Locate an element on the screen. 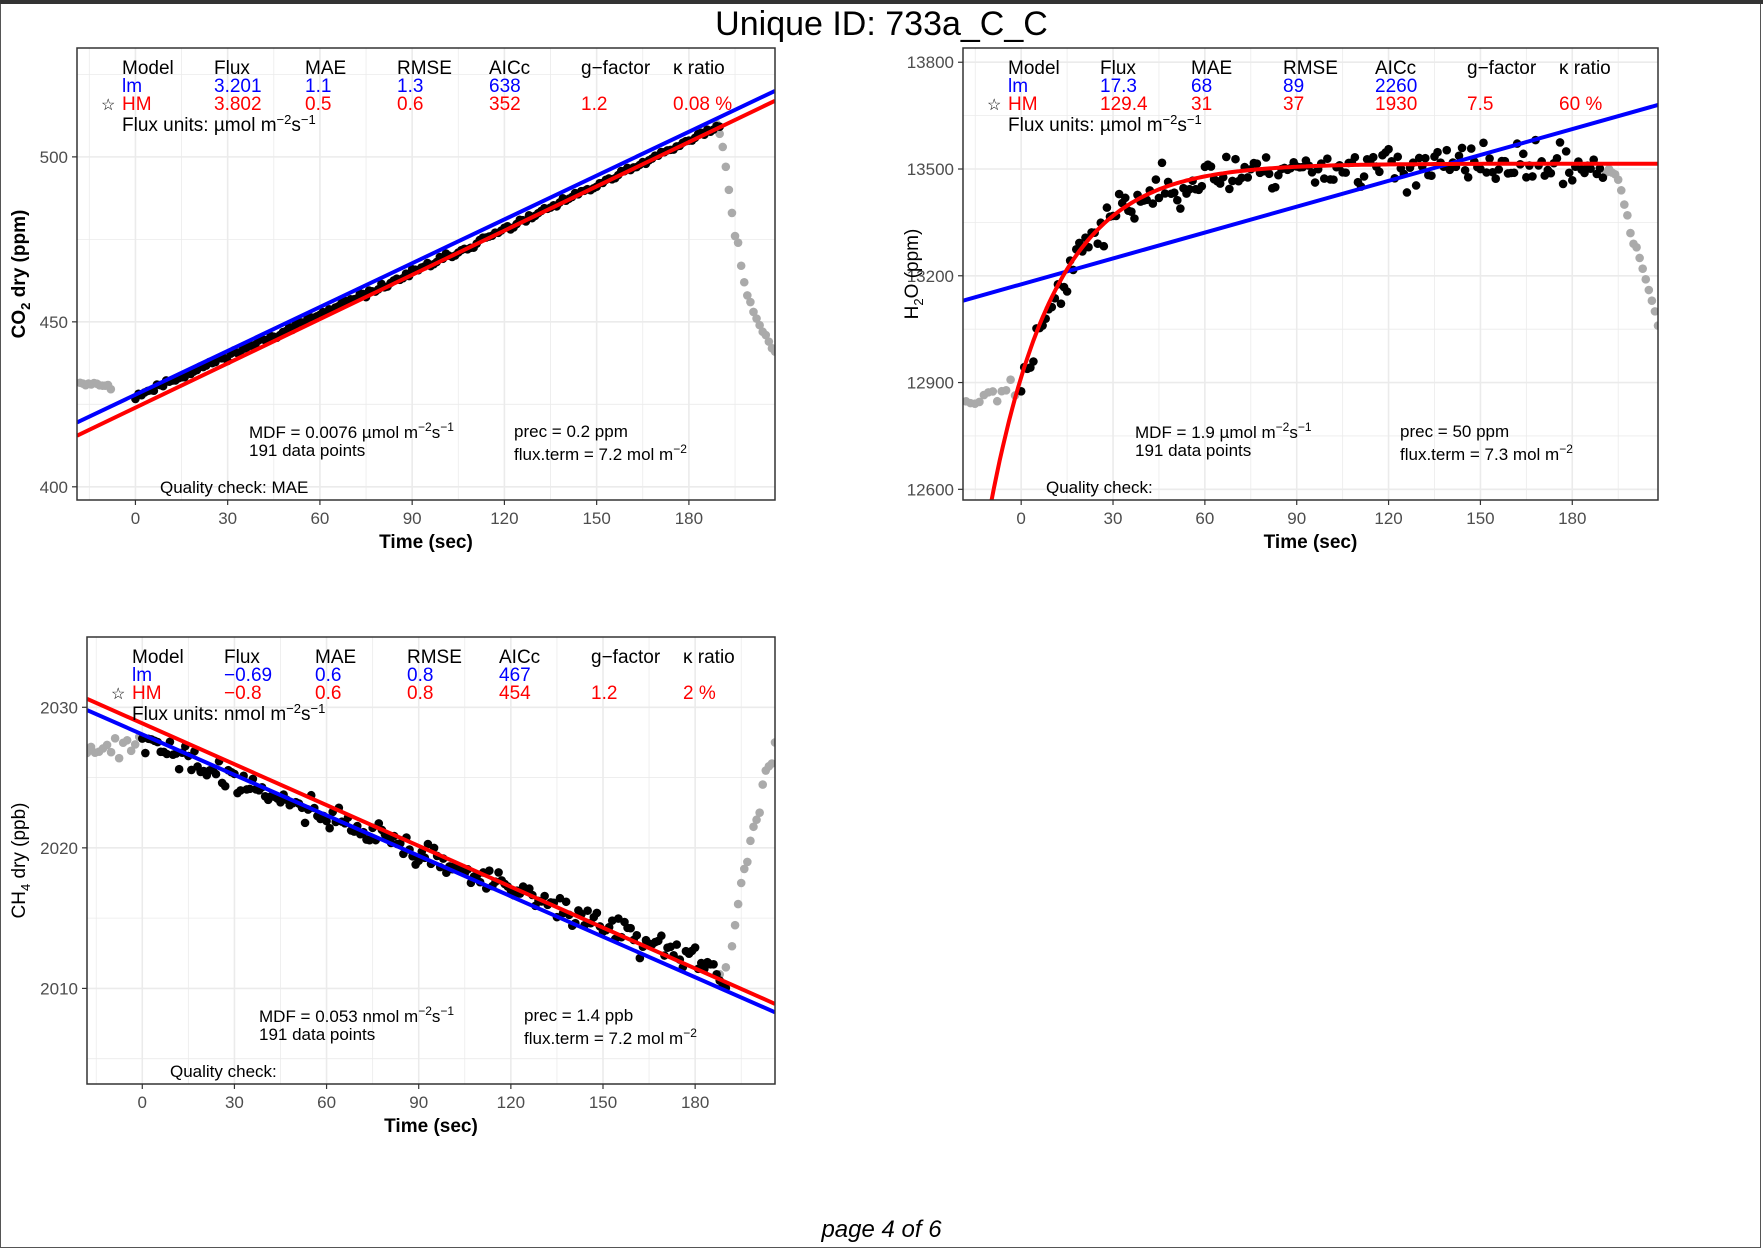  plot-frame is located at coordinates (1310, 274).